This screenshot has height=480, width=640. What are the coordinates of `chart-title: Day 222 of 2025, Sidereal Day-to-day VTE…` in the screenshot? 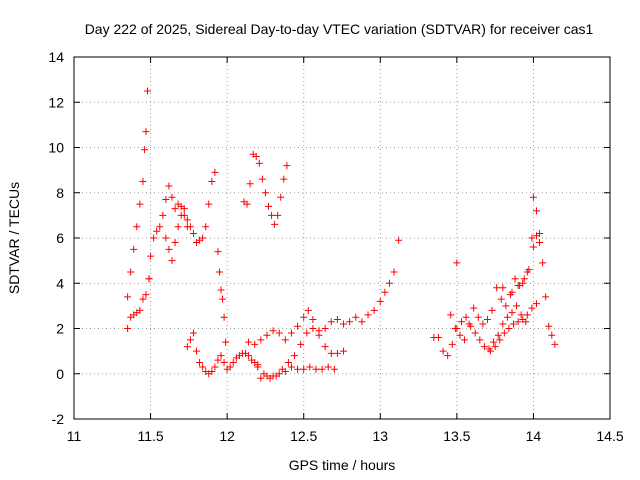 It's located at (339, 29).